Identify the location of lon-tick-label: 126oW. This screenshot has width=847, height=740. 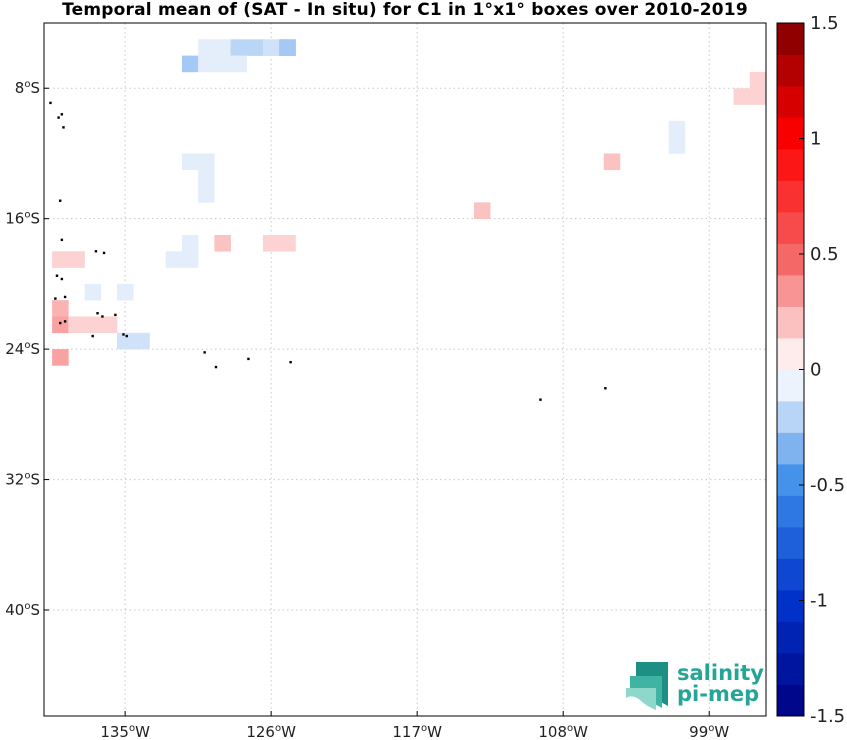
(271, 731).